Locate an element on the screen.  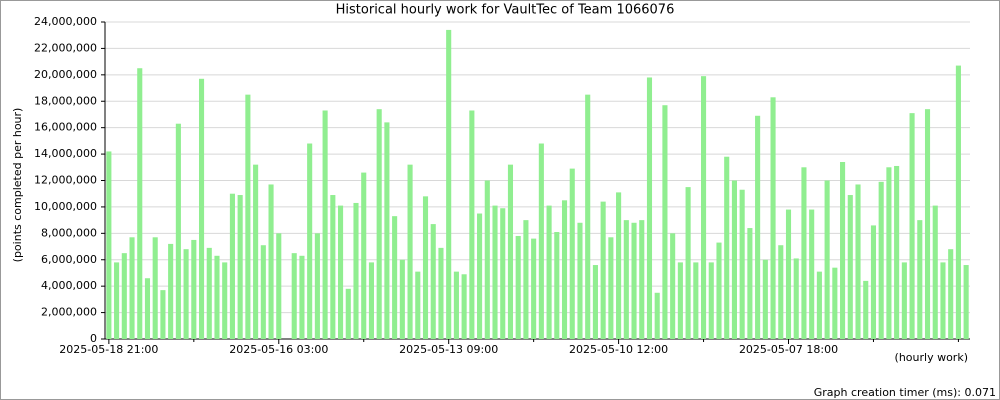
y-tick-label: 4,000,000 is located at coordinates (69, 285).